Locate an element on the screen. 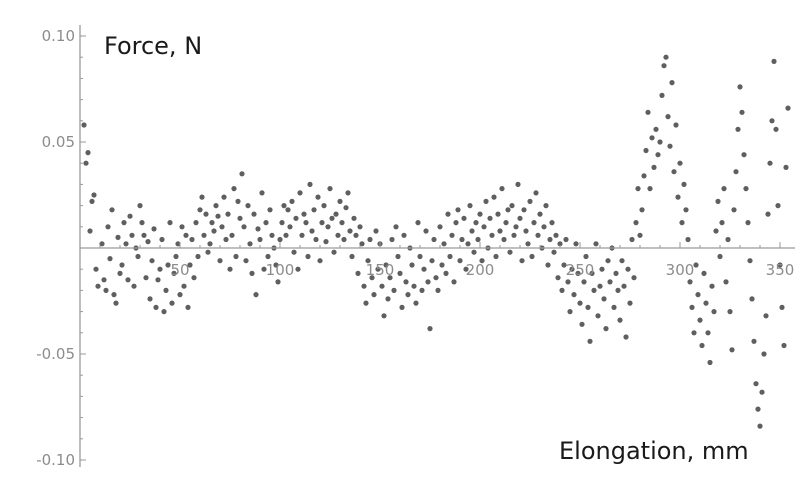 This screenshot has height=478, width=806. x-axis-title: Elongation, mm is located at coordinates (654, 451).